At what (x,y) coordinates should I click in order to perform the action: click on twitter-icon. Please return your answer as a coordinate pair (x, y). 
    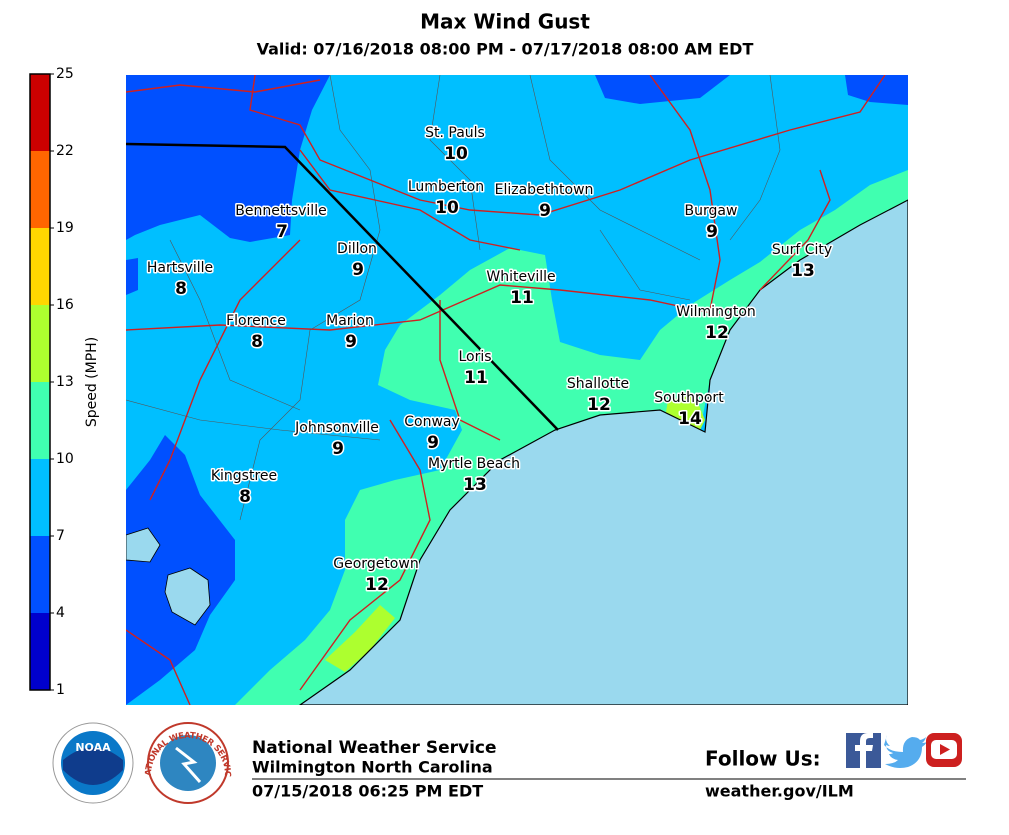
    Looking at the image, I should click on (905, 751).